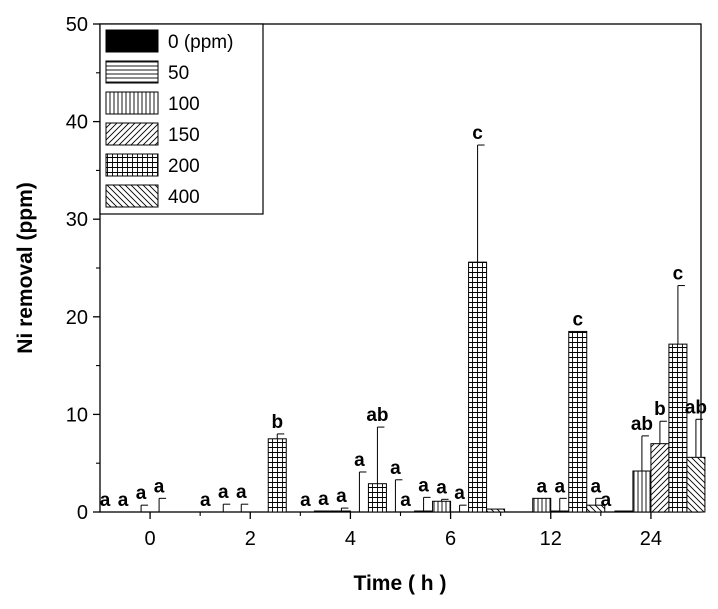 Image resolution: width=718 pixels, height=609 pixels. What do you see at coordinates (77, 318) in the screenshot?
I see `y-tick-label: 20` at bounding box center [77, 318].